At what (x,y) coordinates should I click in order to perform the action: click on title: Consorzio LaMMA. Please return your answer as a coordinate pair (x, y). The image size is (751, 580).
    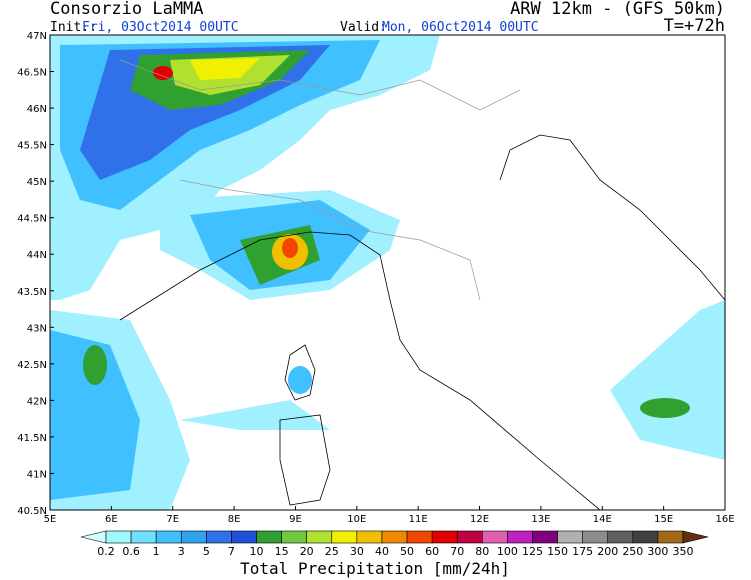
    Looking at the image, I should click on (127, 9).